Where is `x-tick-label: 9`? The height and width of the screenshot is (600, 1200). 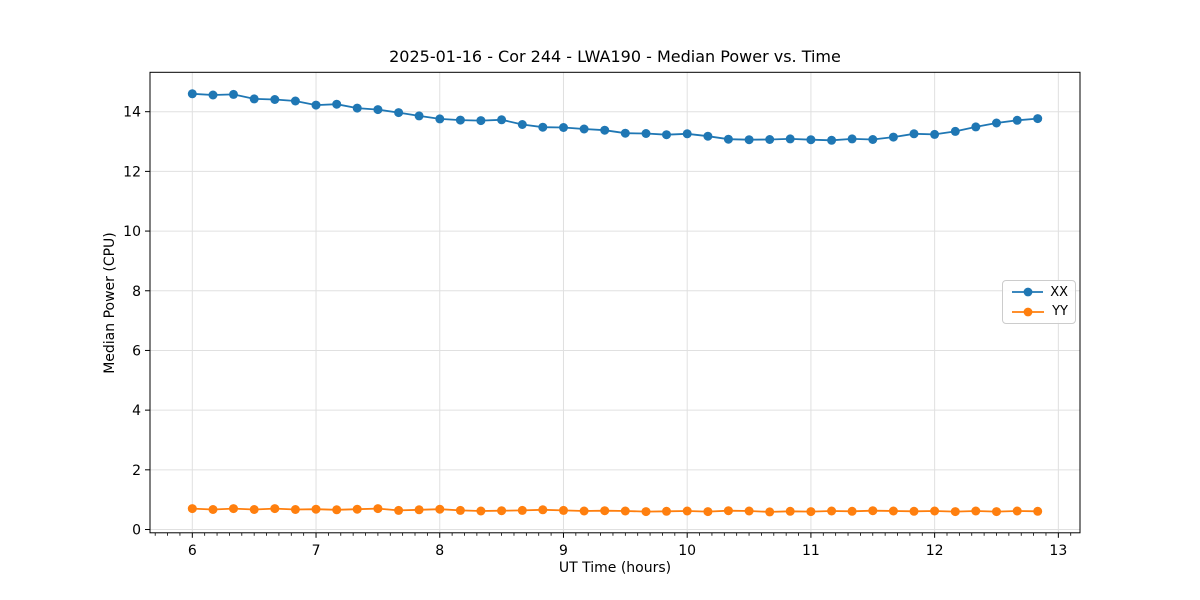
x-tick-label: 9 is located at coordinates (563, 551).